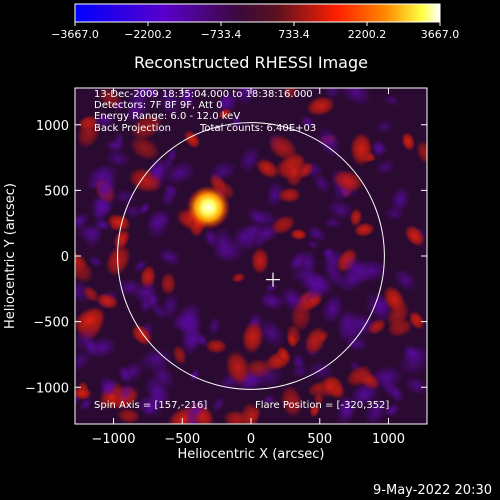 This screenshot has width=500, height=500. Describe the element at coordinates (150, 405) in the screenshot. I see `spin-axis-label: Spin Axis = [157,-216]` at that location.